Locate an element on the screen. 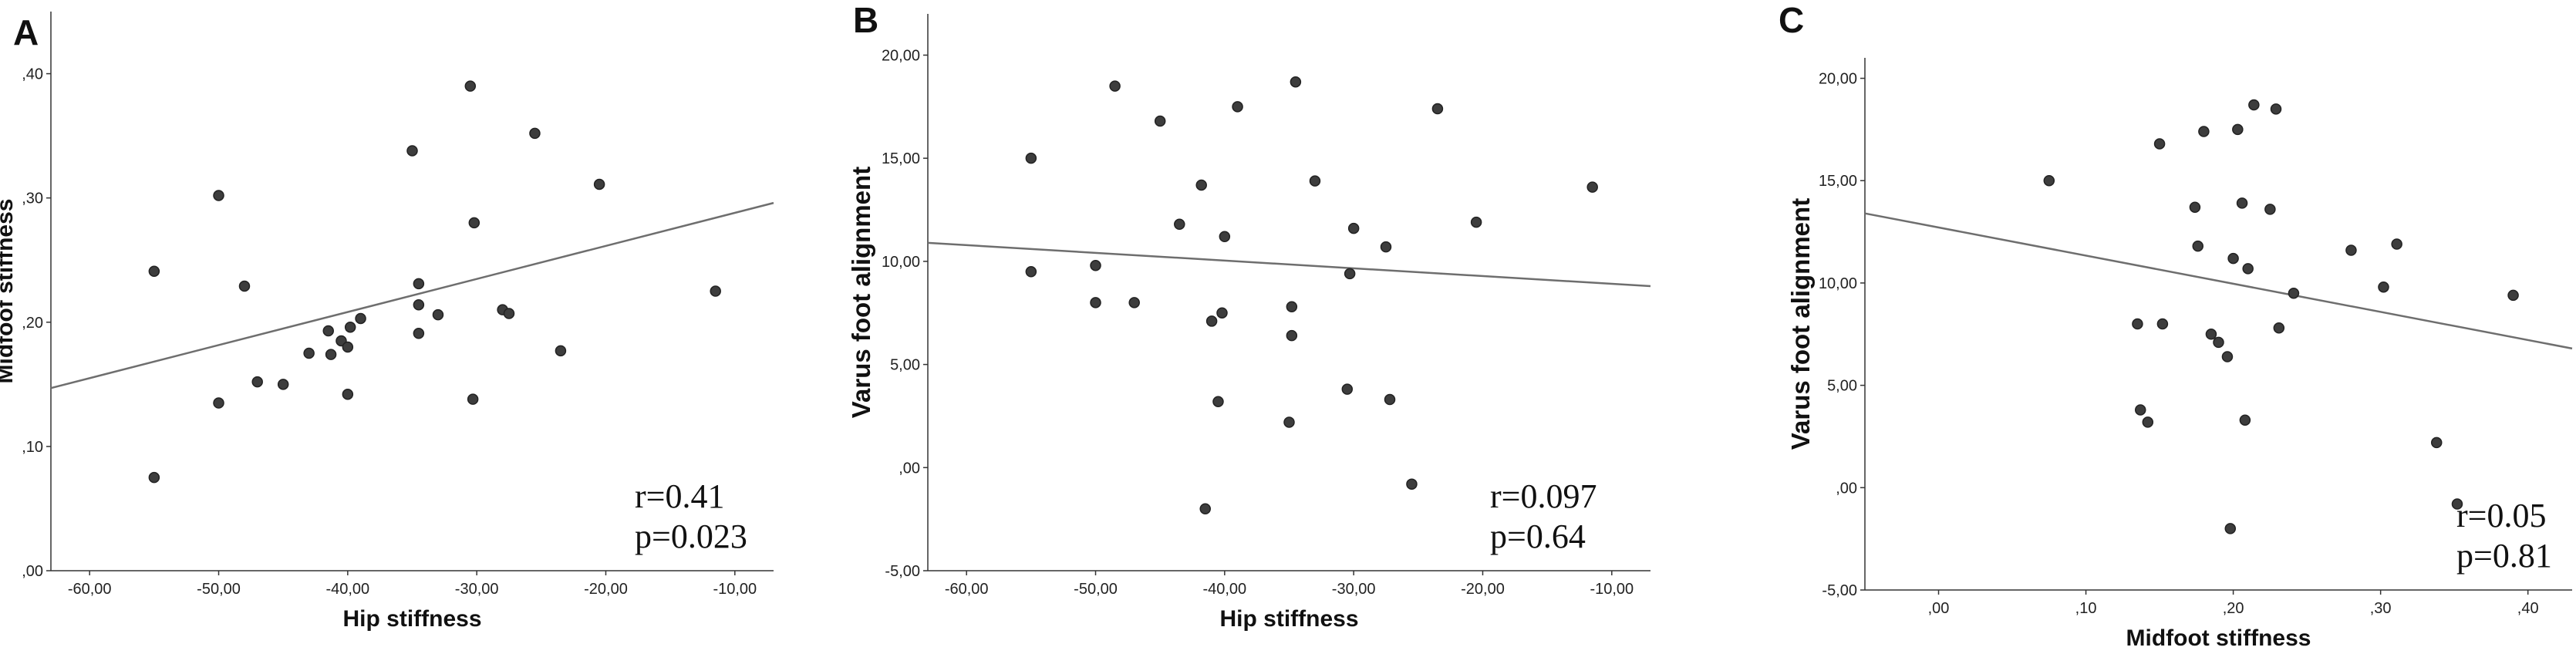  correlation-p-label: p=0.64 is located at coordinates (1538, 536).